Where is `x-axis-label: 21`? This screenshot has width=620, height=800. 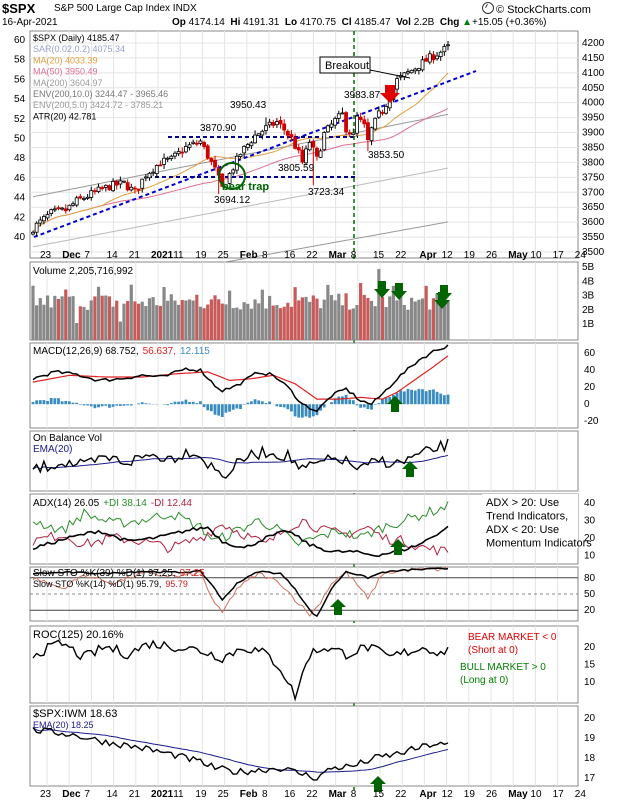
x-axis-label: 21 is located at coordinates (135, 255).